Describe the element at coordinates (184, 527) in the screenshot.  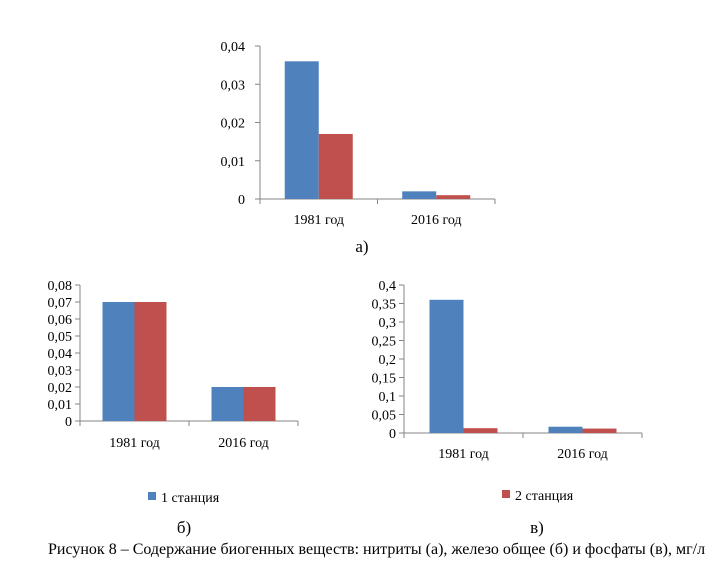
I see `sublabel-b: б)` at that location.